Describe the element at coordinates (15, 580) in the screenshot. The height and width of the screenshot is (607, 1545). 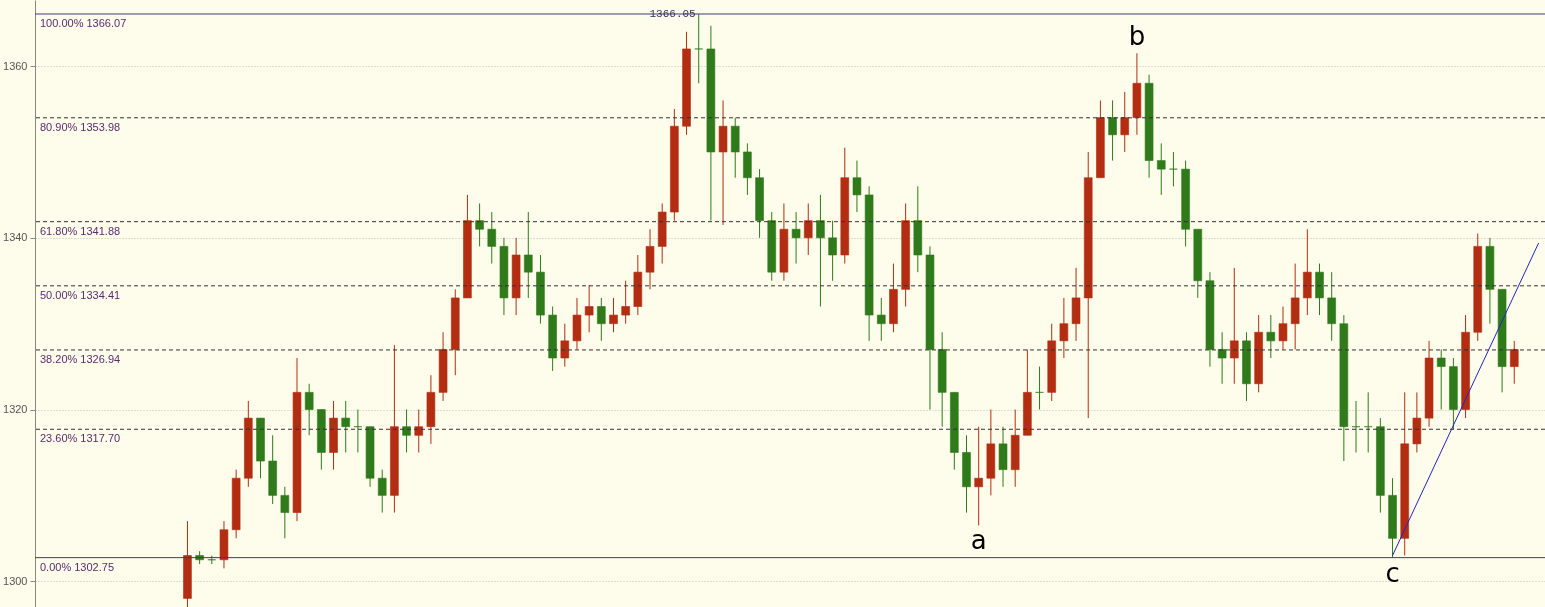
I see `y-tick-label: 1300` at that location.